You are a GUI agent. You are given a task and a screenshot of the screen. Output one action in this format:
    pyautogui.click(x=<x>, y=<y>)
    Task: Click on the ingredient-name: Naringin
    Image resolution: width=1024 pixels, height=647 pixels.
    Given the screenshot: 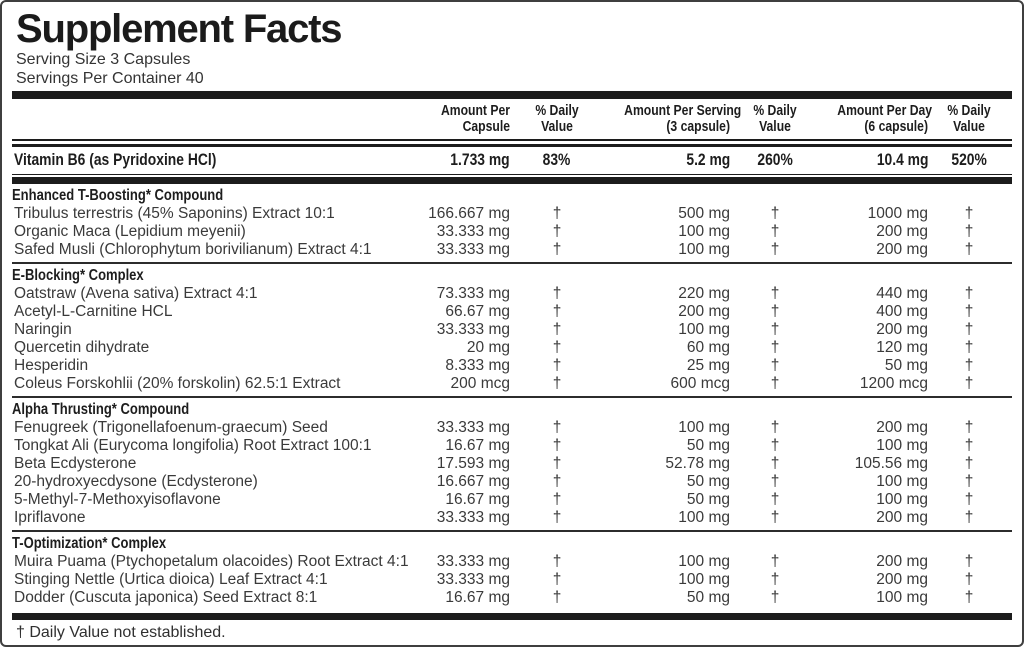 What is the action you would take?
    pyautogui.click(x=43, y=329)
    